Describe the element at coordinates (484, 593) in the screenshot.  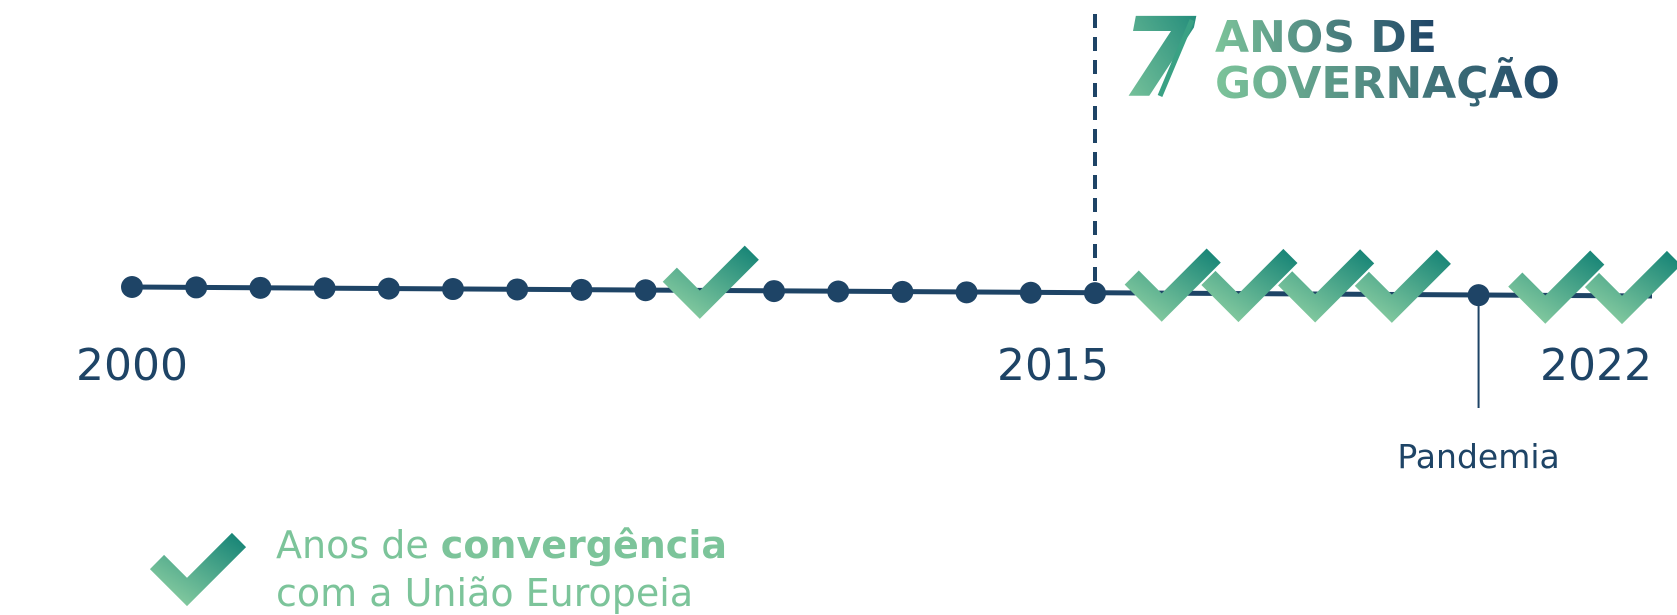
I see `legend-line2: com a União Europeia` at that location.